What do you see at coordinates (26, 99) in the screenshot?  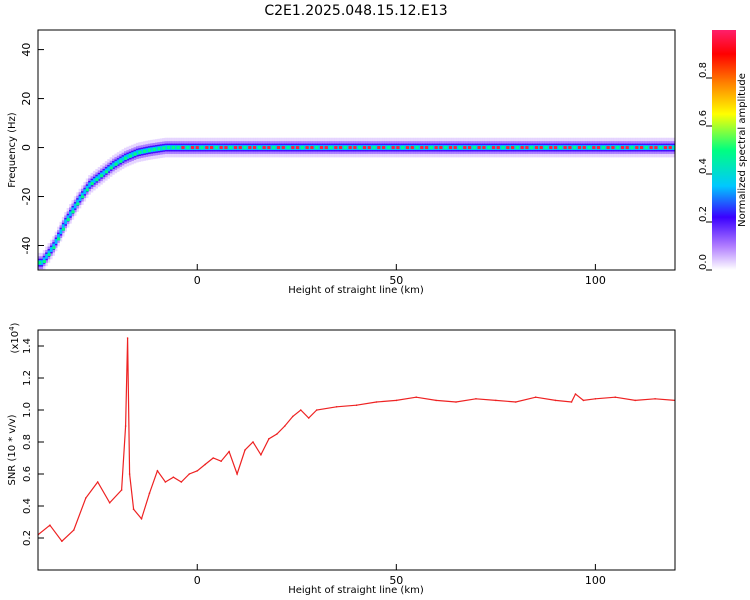 I see `heatmap-ytick-label: 20` at bounding box center [26, 99].